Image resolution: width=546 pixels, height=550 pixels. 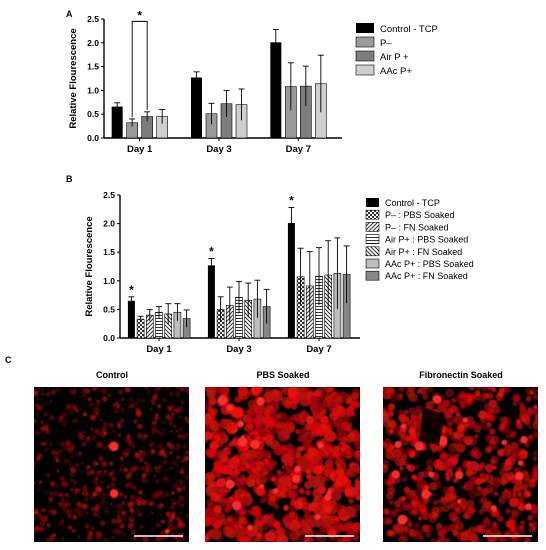 I want to click on y-tick-label: 1.5, so click(x=93, y=67).